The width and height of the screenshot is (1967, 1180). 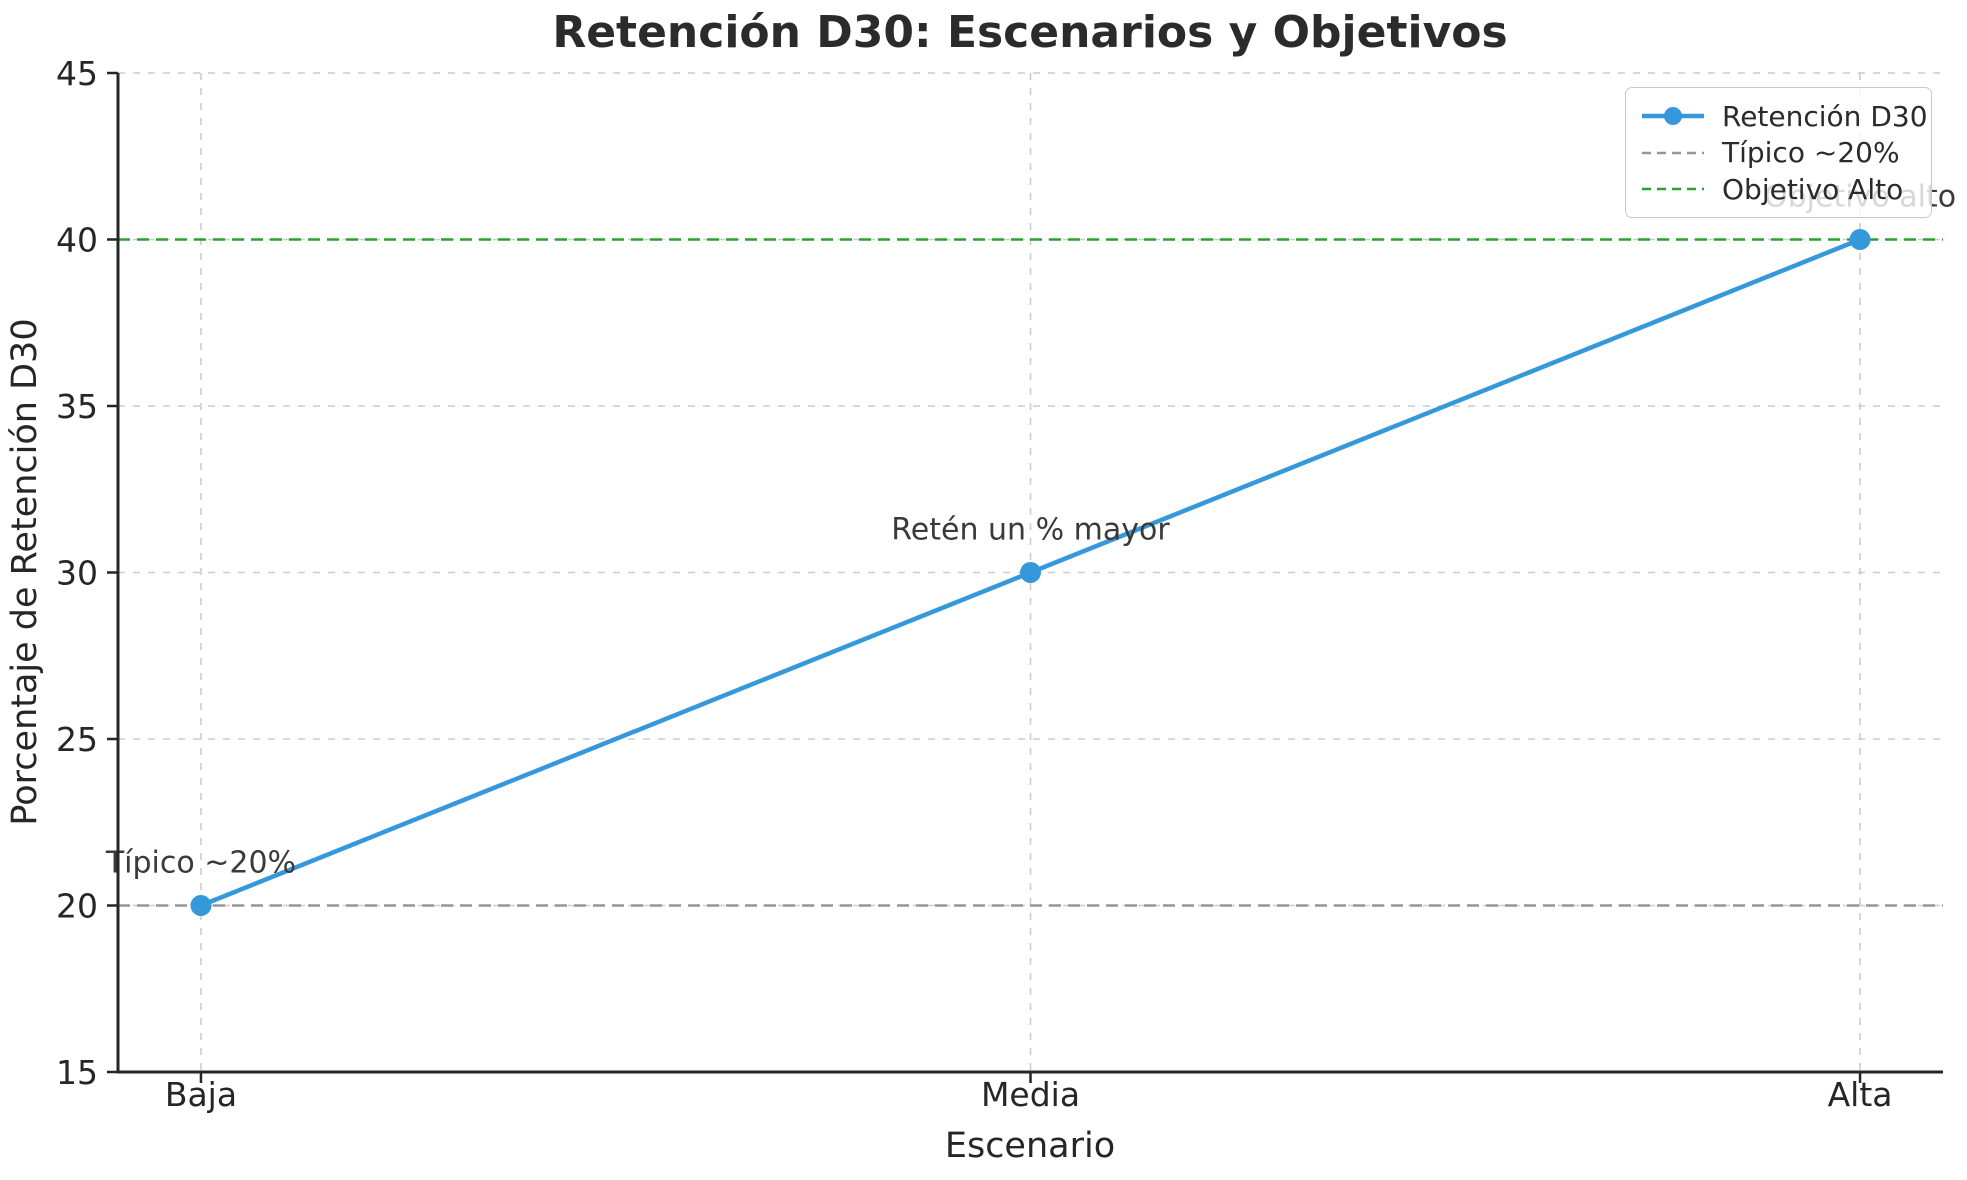 I want to click on y-tick-label: 40, so click(x=77, y=240).